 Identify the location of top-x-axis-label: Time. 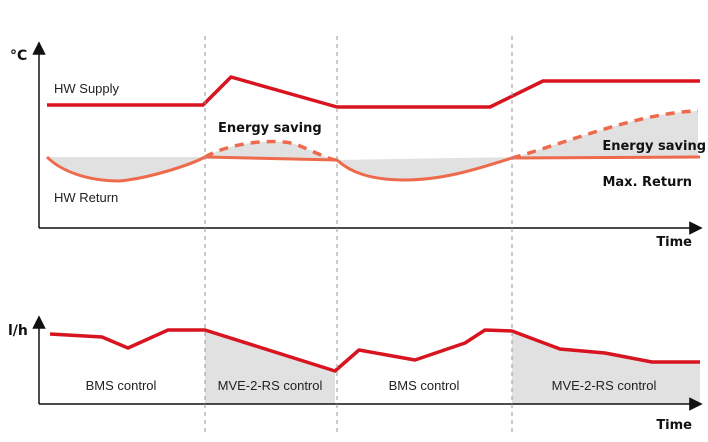
(674, 242).